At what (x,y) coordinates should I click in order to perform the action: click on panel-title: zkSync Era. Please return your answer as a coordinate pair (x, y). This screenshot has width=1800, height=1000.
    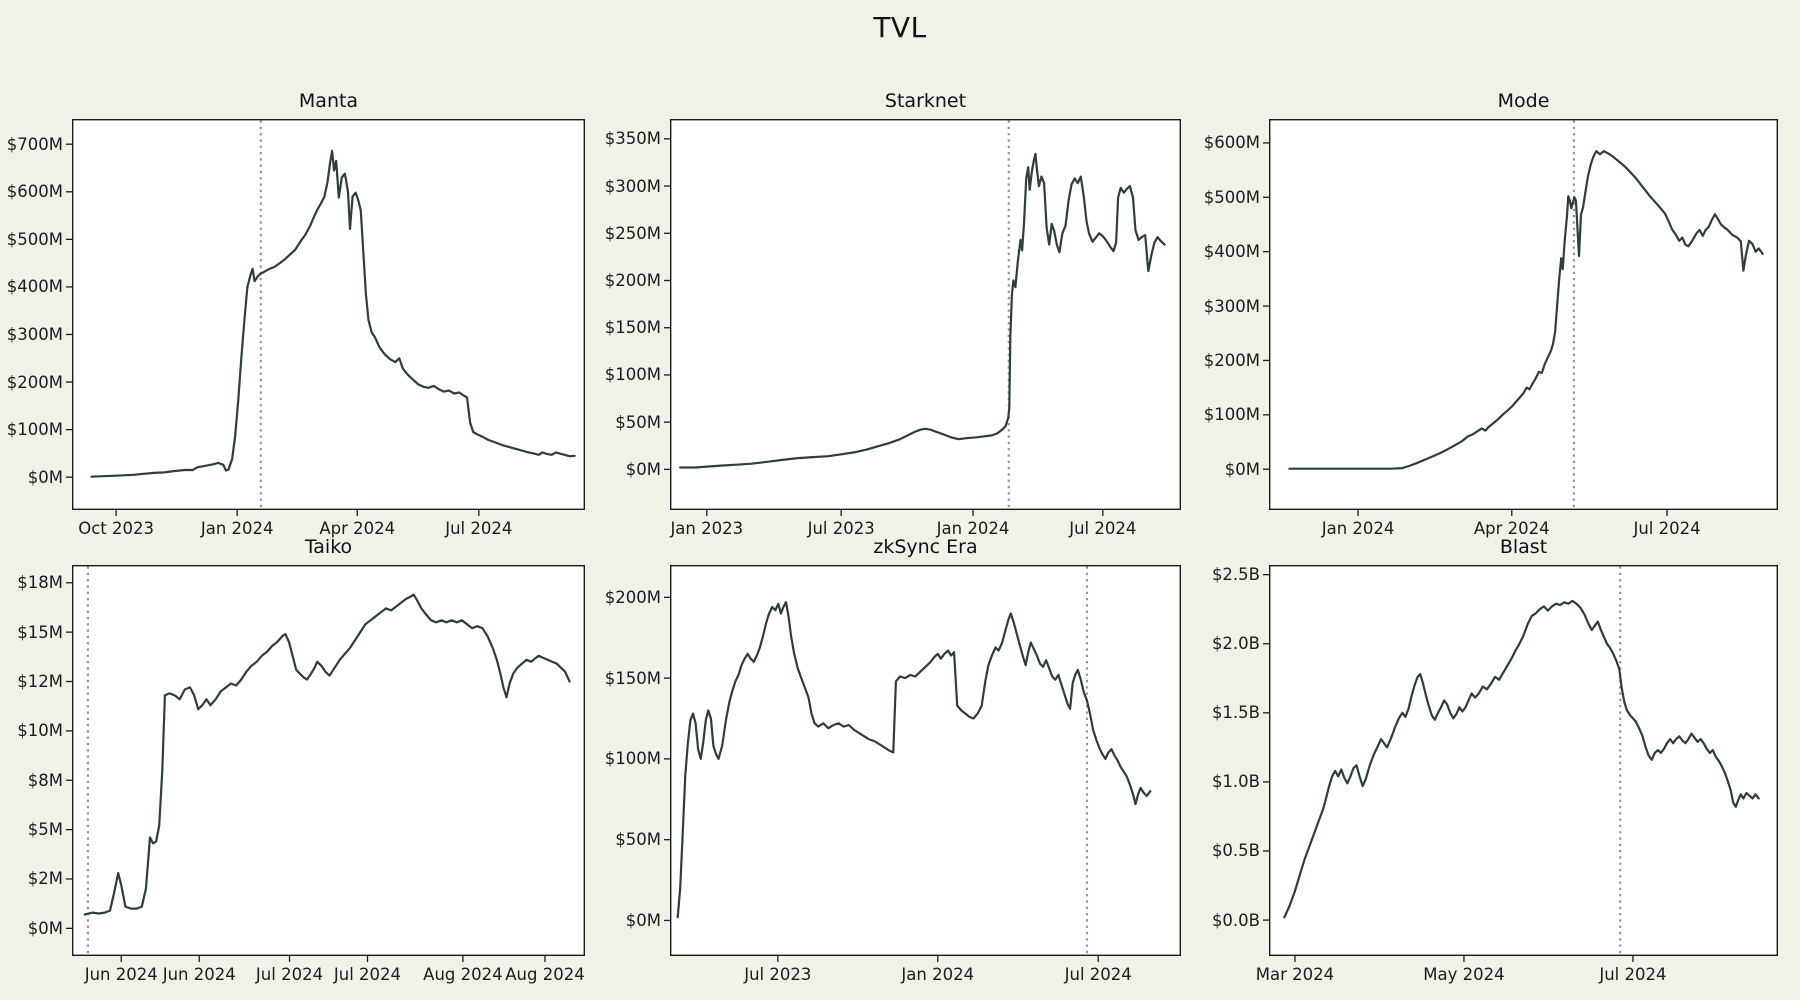
    Looking at the image, I should click on (925, 547).